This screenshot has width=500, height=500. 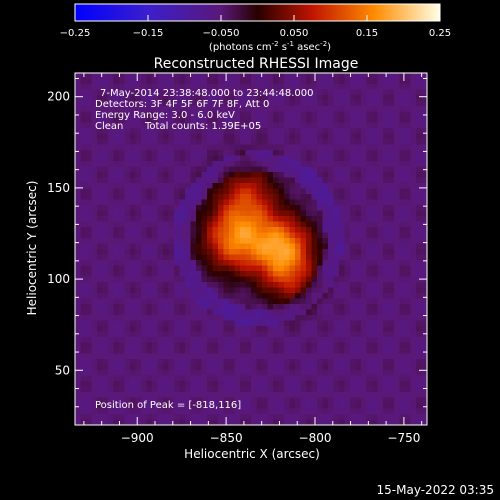 What do you see at coordinates (182, 104) in the screenshot?
I see `info-line-detectors: Detectors: 3F 4F 5F 6F 7F 8F, Att 0` at bounding box center [182, 104].